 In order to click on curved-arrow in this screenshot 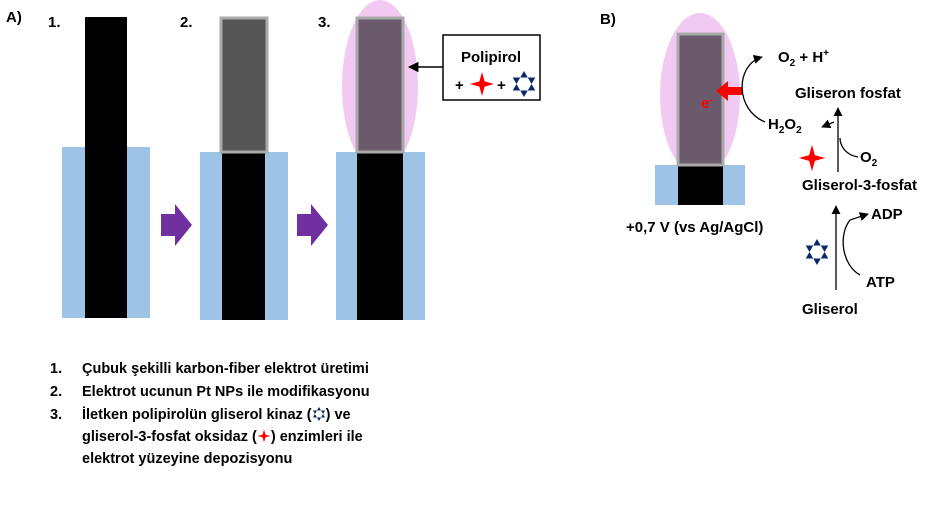, I will do `click(753, 88)`.